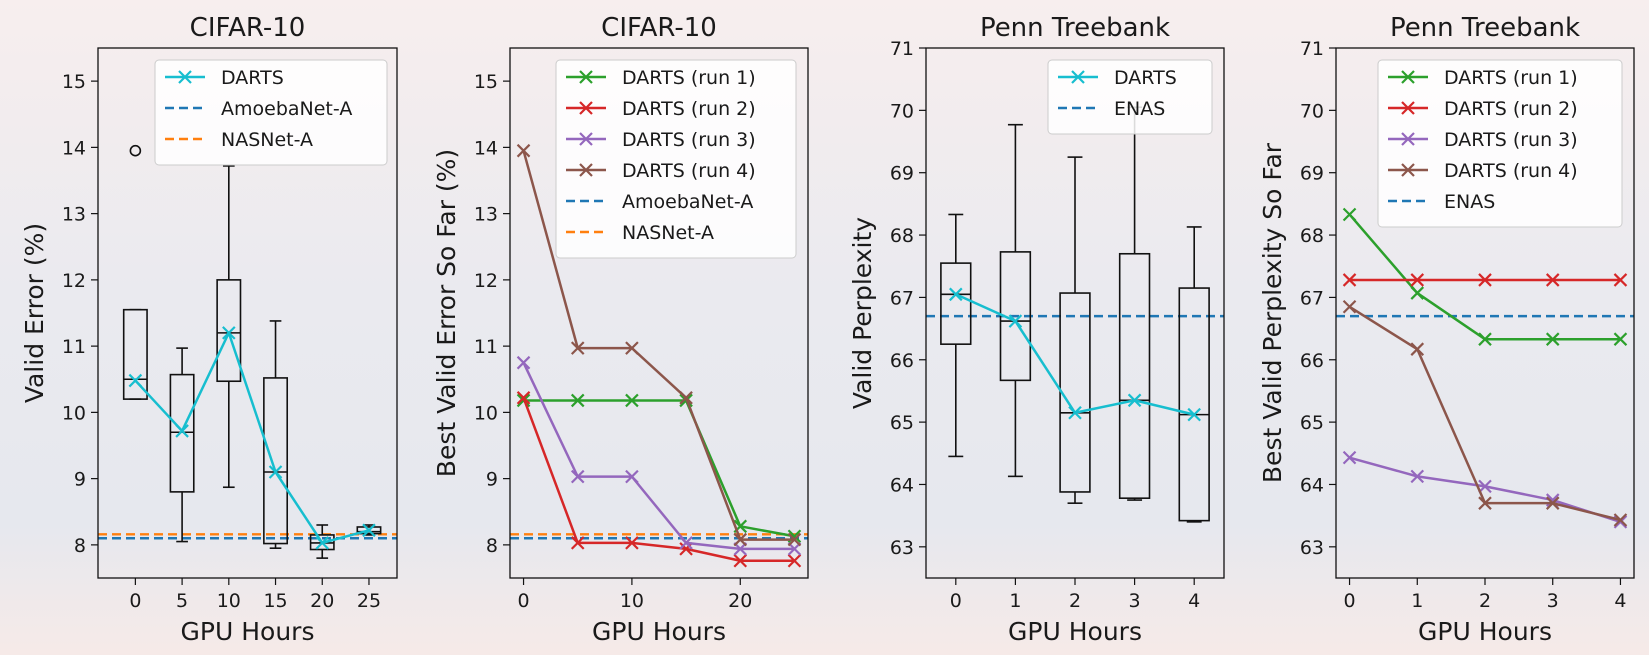 The width and height of the screenshot is (1649, 655). I want to click on y-tick-label: 15, so click(74, 82).